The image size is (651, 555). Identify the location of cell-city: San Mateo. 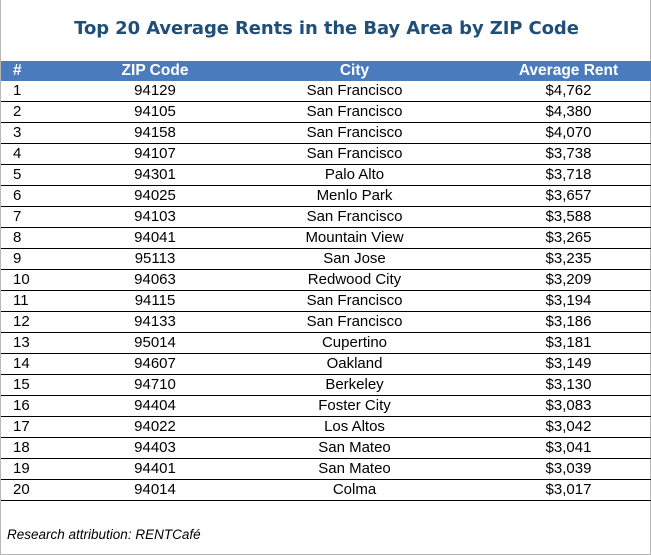
(354, 448).